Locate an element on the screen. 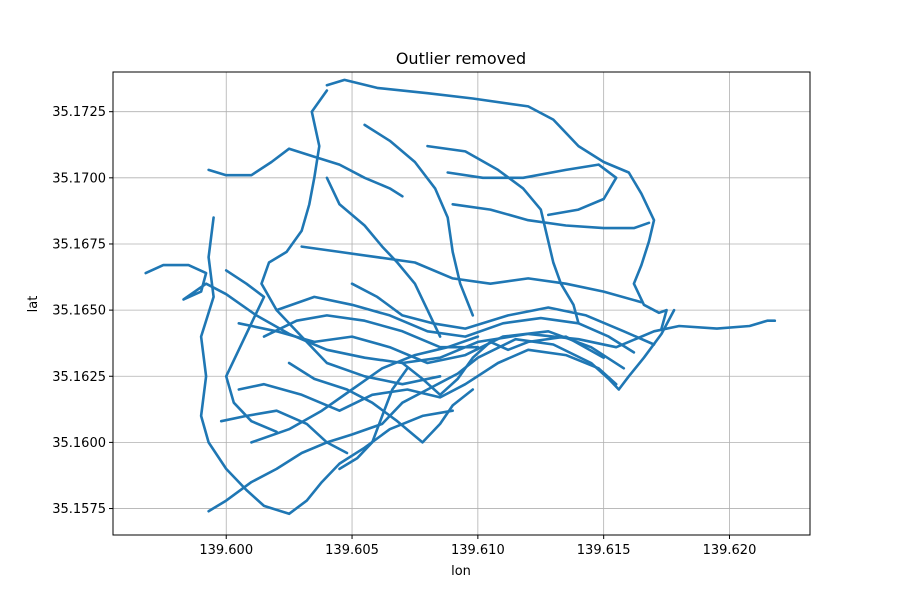 This screenshot has height=600, width=900. y-axis-label: lat is located at coordinates (33, 304).